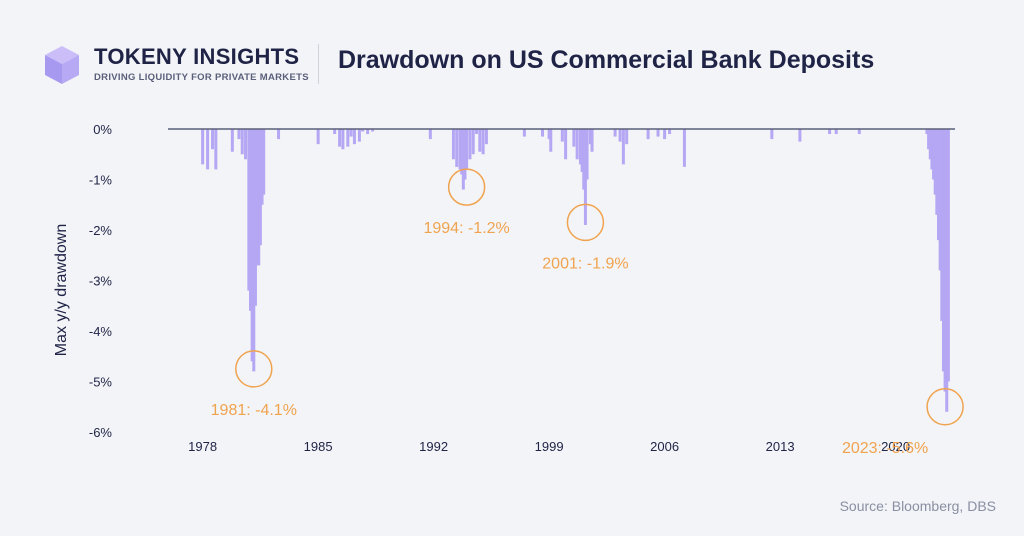  What do you see at coordinates (466, 228) in the screenshot?
I see `annotation-label-1: 1994: -1.2%` at bounding box center [466, 228].